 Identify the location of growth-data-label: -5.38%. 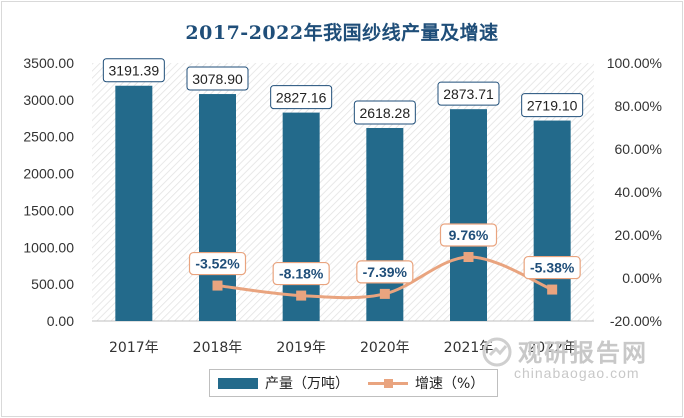
(552, 268).